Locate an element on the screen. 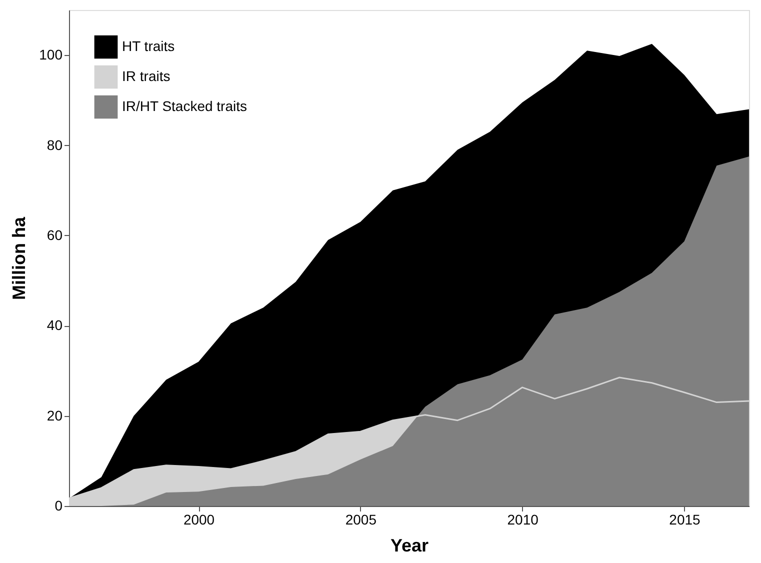 The height and width of the screenshot is (563, 761). y-tick-label: 40 is located at coordinates (54, 325).